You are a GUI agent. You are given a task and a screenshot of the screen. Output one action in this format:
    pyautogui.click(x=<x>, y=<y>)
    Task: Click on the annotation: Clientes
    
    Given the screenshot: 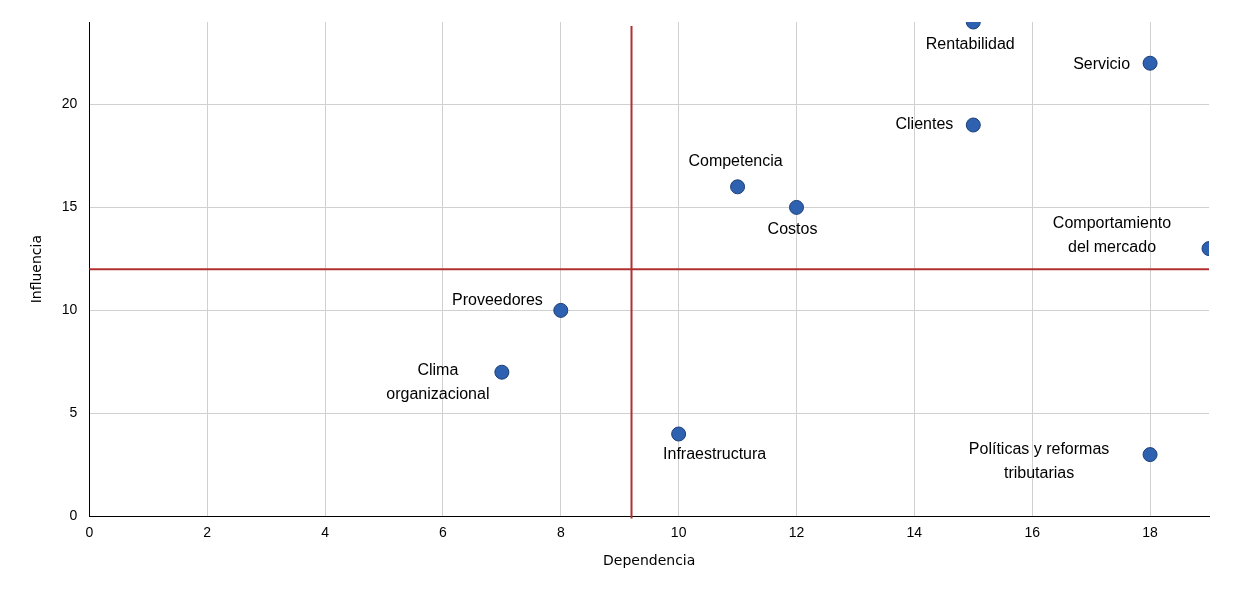 What is the action you would take?
    pyautogui.click(x=924, y=124)
    